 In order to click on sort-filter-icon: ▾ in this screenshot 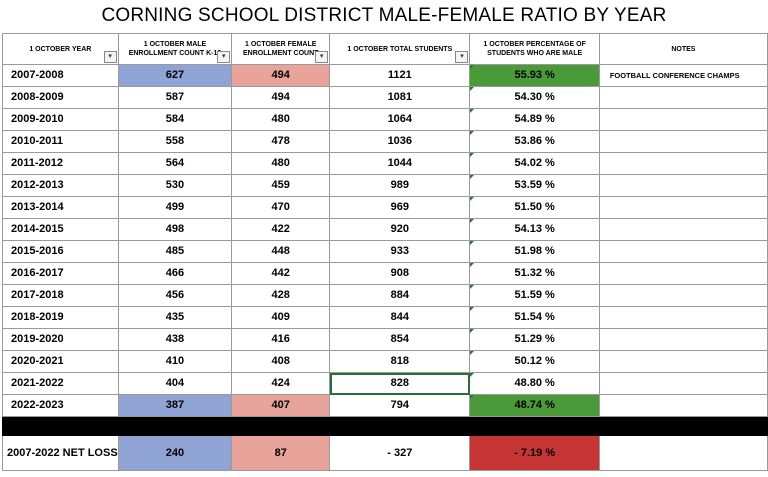, I will do `click(110, 57)`.